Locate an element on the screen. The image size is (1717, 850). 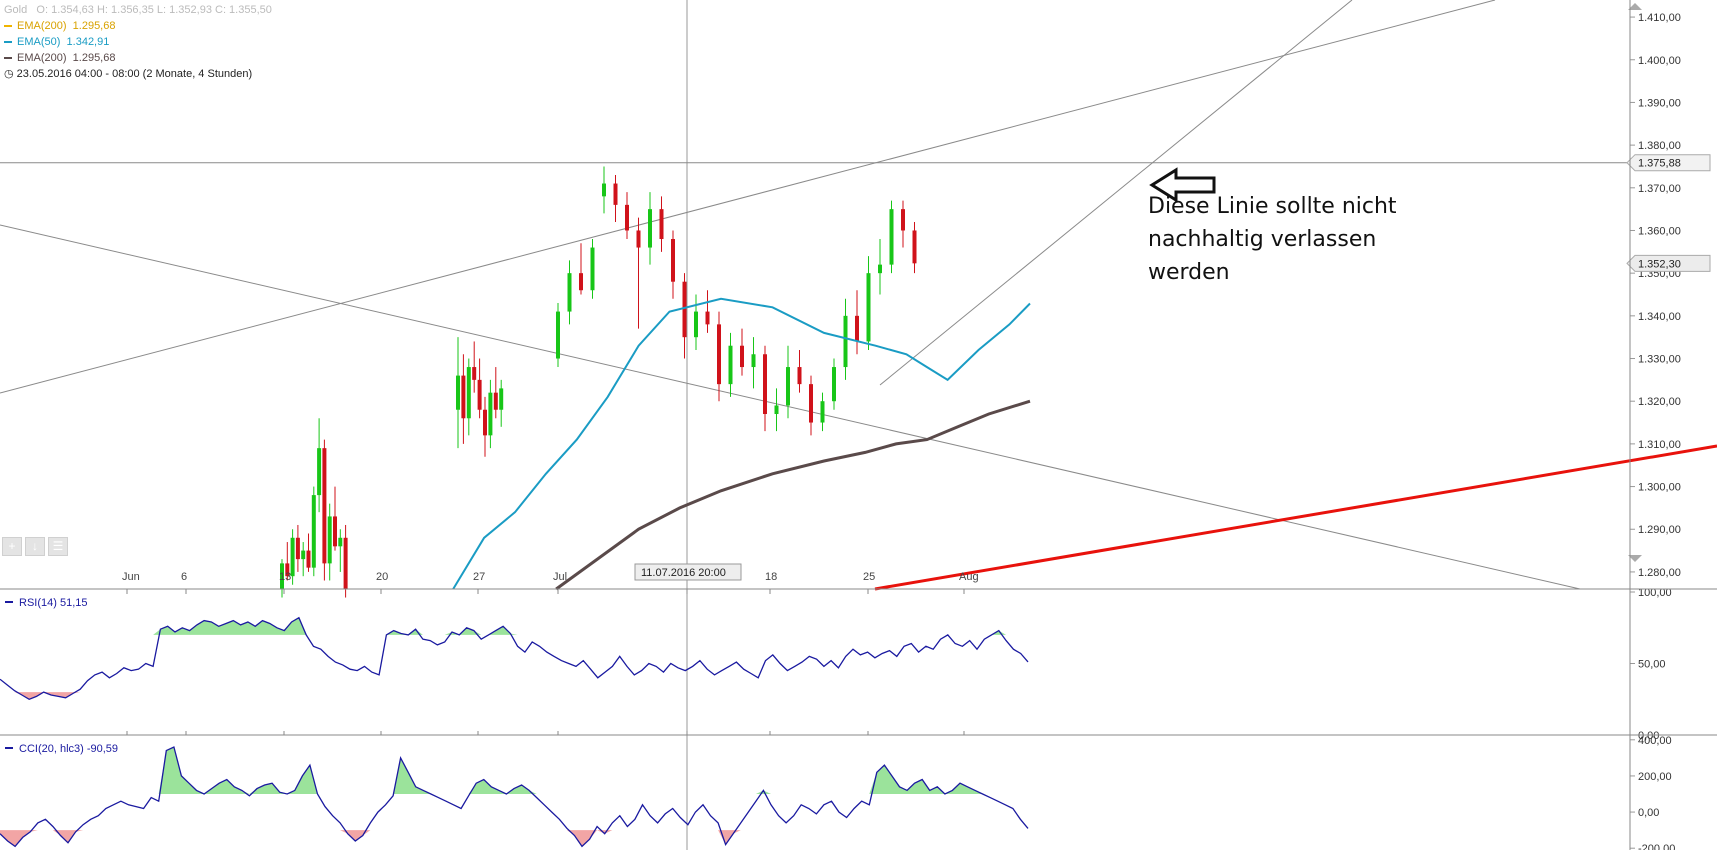
x-tick-label: Jul is located at coordinates (560, 577).